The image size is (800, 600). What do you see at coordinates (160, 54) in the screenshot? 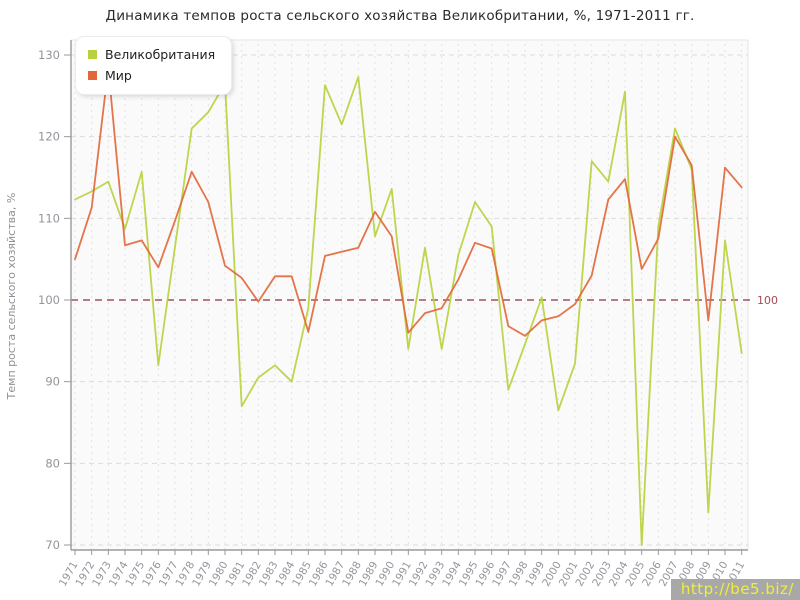
I see `legend-label-uk: Великобритания` at bounding box center [160, 54].